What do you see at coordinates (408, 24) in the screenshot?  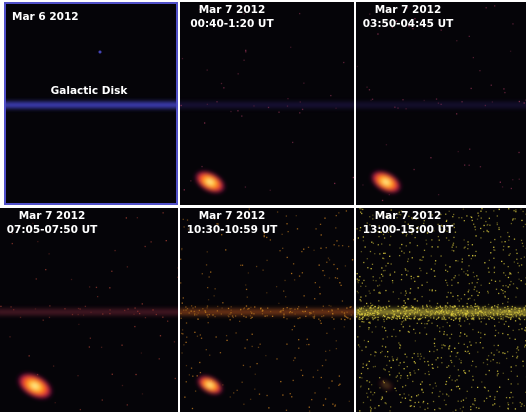 I see `time-label: 03:50-04:45 UT` at bounding box center [408, 24].